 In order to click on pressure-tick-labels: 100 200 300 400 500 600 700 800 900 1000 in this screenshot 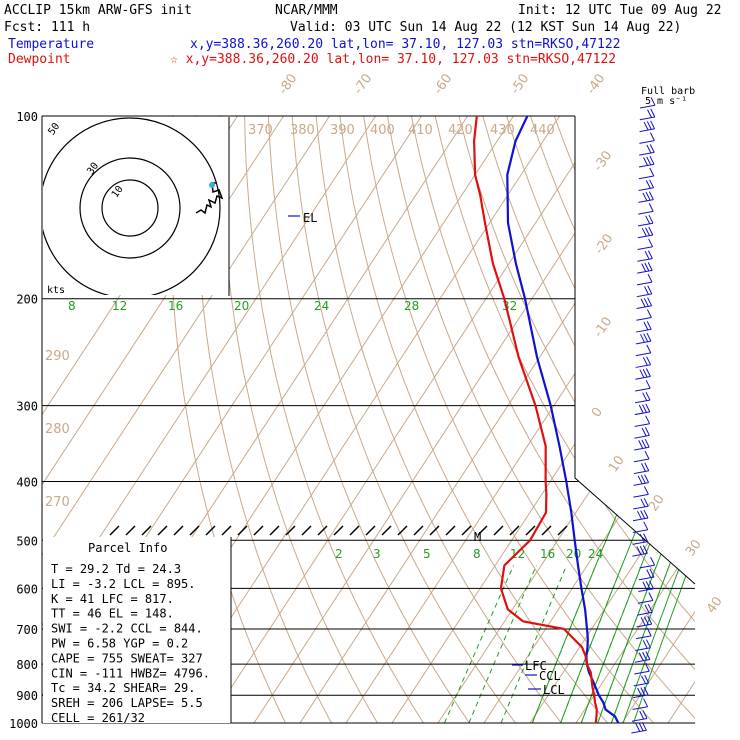, I will do `click(23, 420)`.